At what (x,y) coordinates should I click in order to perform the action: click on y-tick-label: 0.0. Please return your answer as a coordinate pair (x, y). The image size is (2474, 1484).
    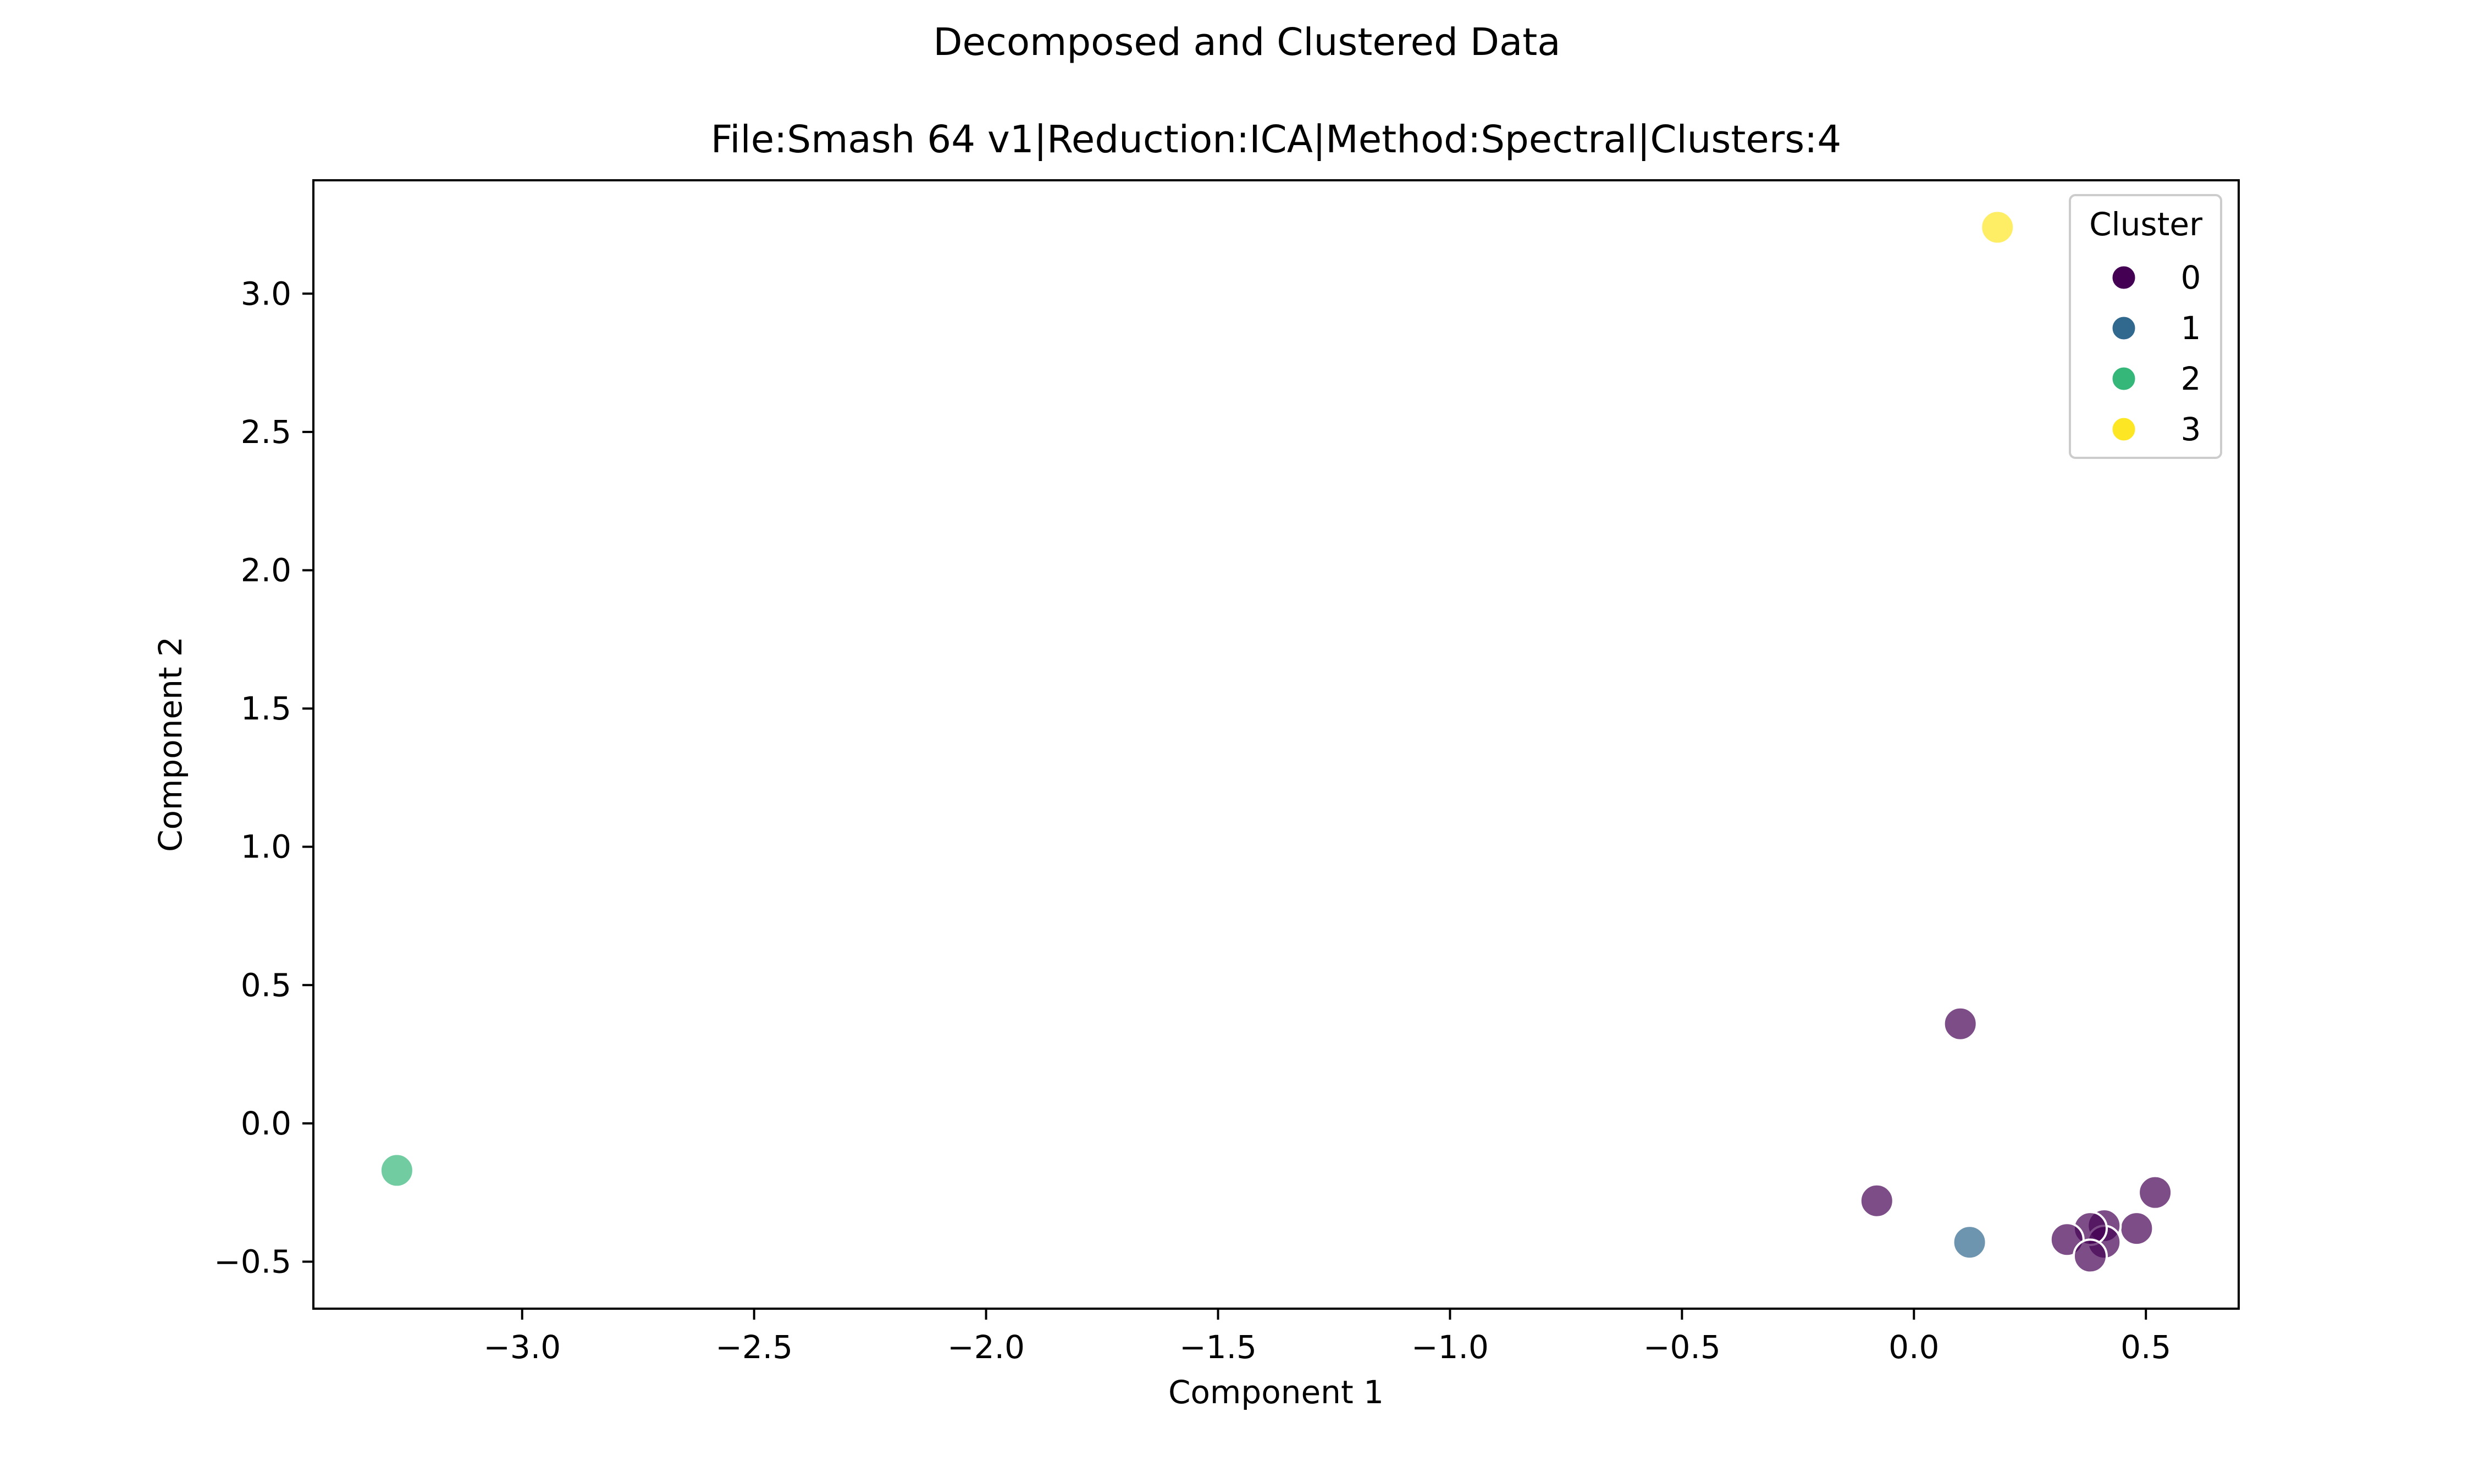
    Looking at the image, I should click on (266, 1123).